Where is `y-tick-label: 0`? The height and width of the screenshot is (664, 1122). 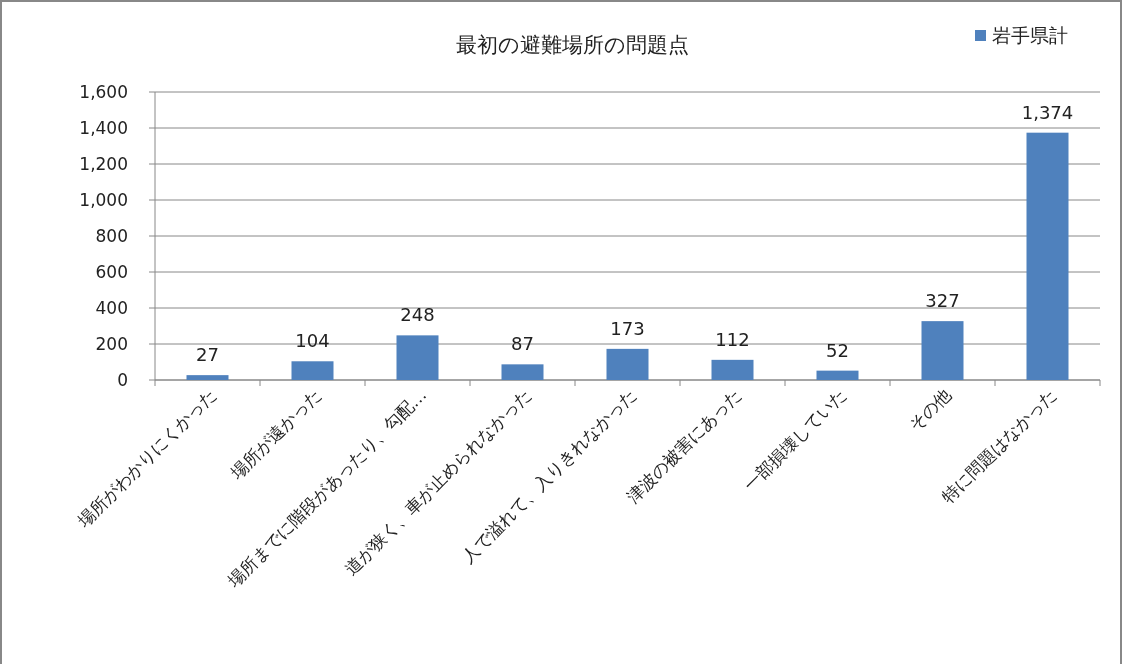 y-tick-label: 0 is located at coordinates (122, 380).